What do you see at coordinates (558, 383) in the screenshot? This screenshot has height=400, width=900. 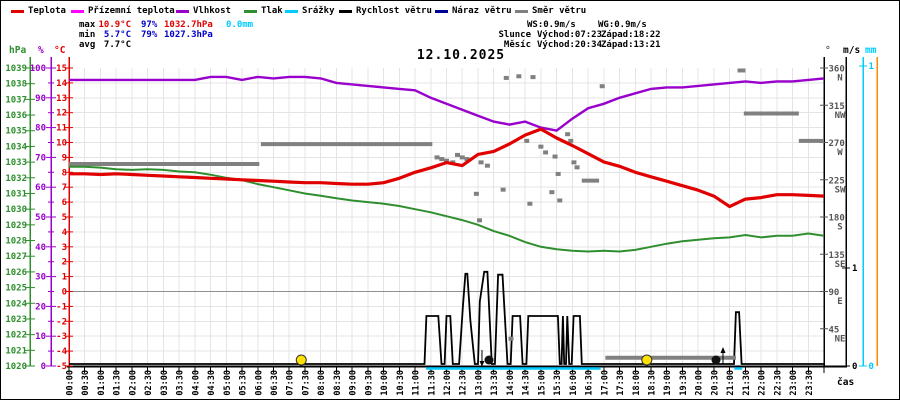 I see `svg-text: 15:30` at bounding box center [558, 383].